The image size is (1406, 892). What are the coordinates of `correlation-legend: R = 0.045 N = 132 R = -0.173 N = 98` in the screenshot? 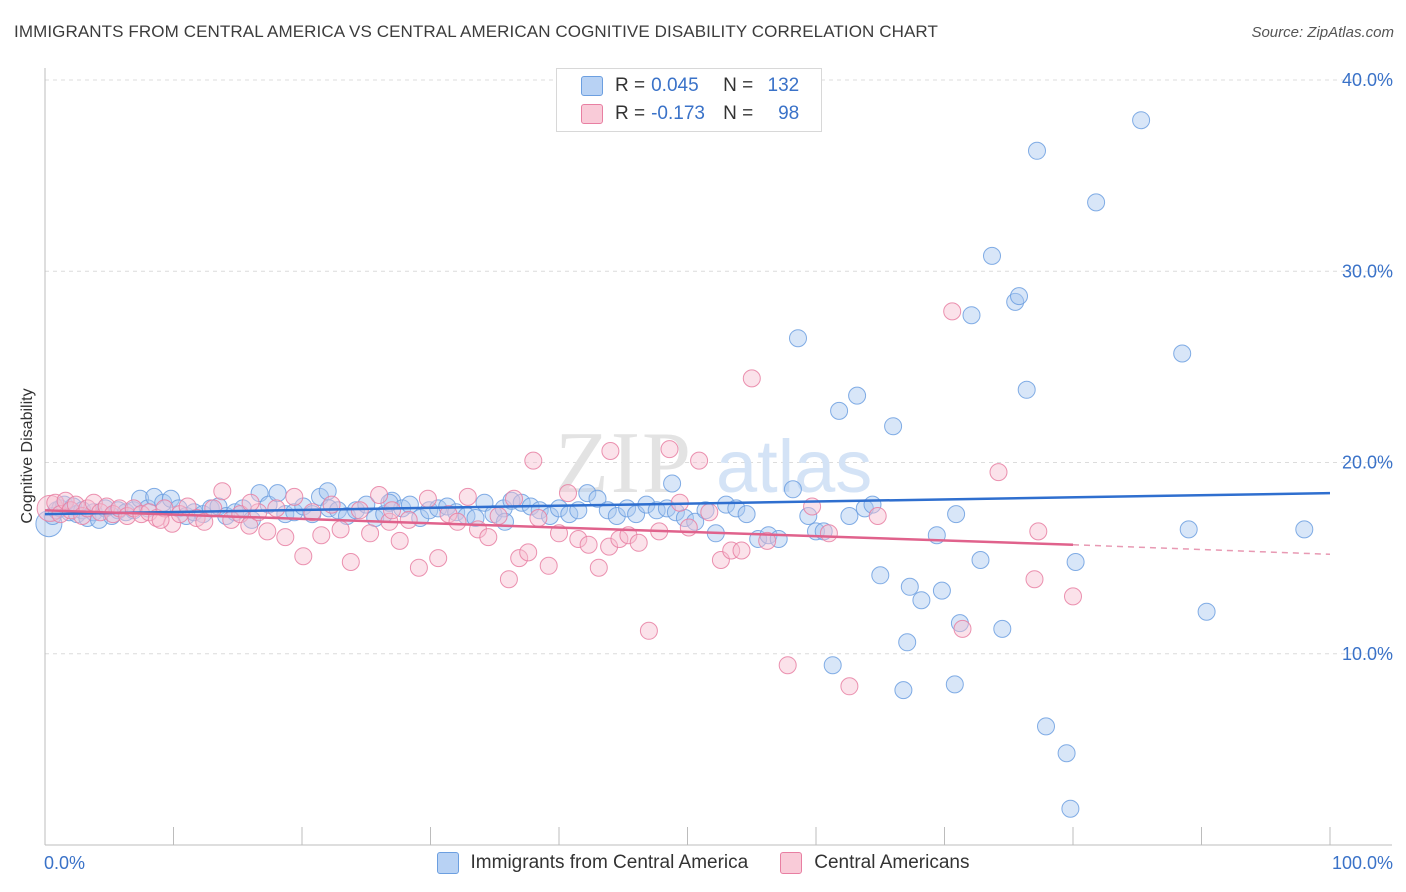 It's located at (689, 100).